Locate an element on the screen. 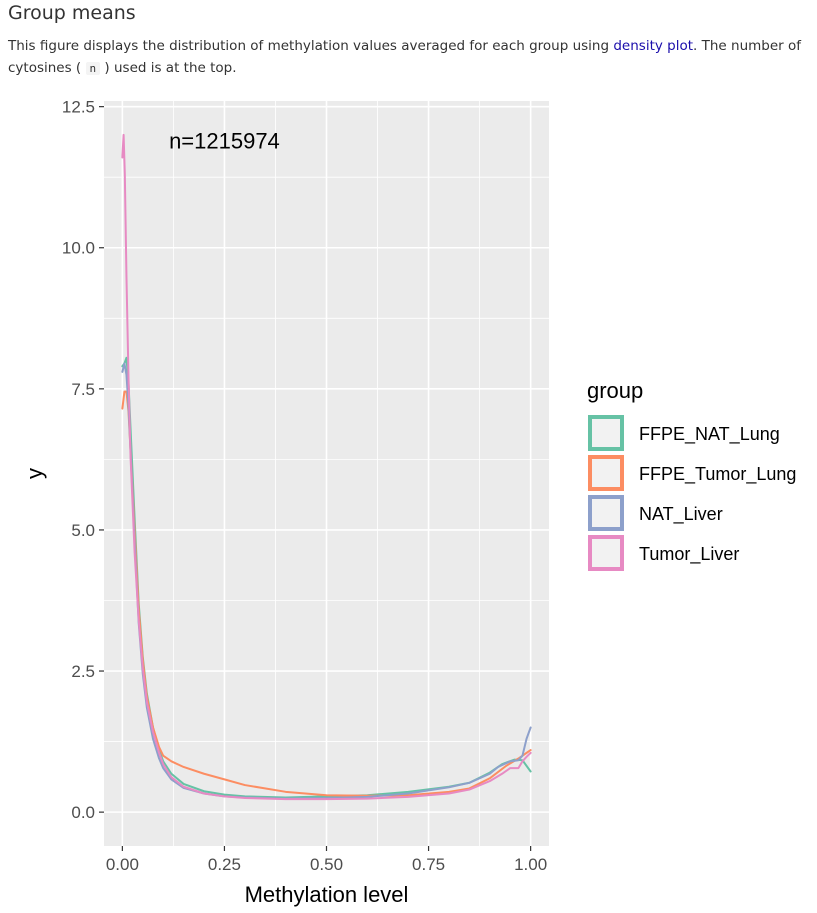  x-axis-ticks: 0.00 0.25 0.50 0.75 1.00 is located at coordinates (326, 860).